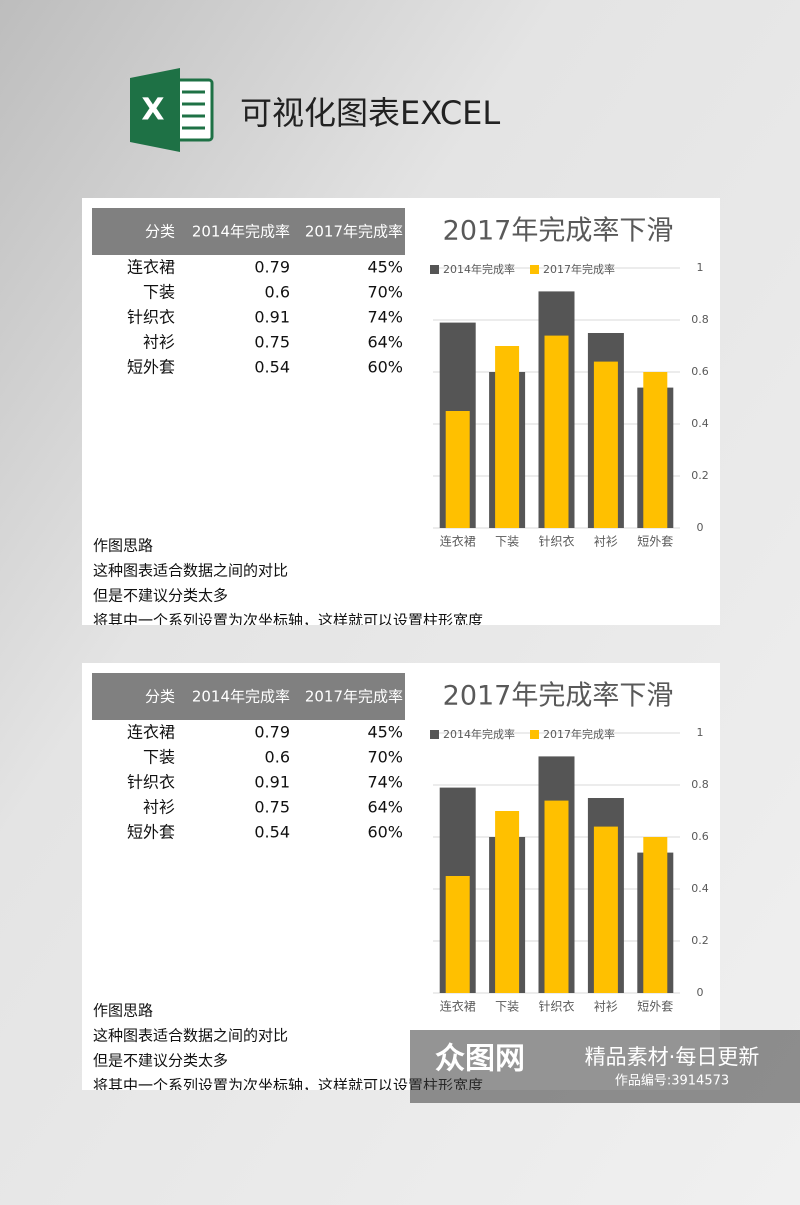 Image resolution: width=800 pixels, height=1205 pixels. I want to click on watermark: 众图网 精品素材·每日更新 作品编号:3914573, so click(605, 1066).